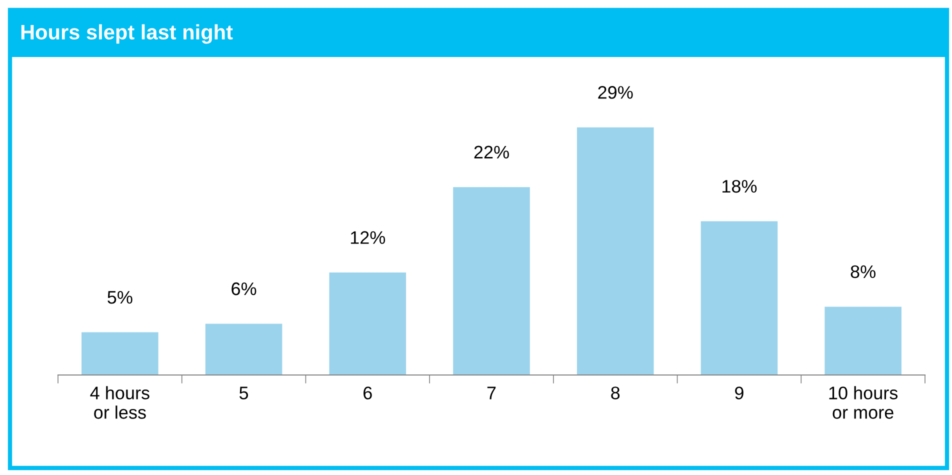 The image size is (952, 475). I want to click on x-tick-label: 9, so click(739, 393).